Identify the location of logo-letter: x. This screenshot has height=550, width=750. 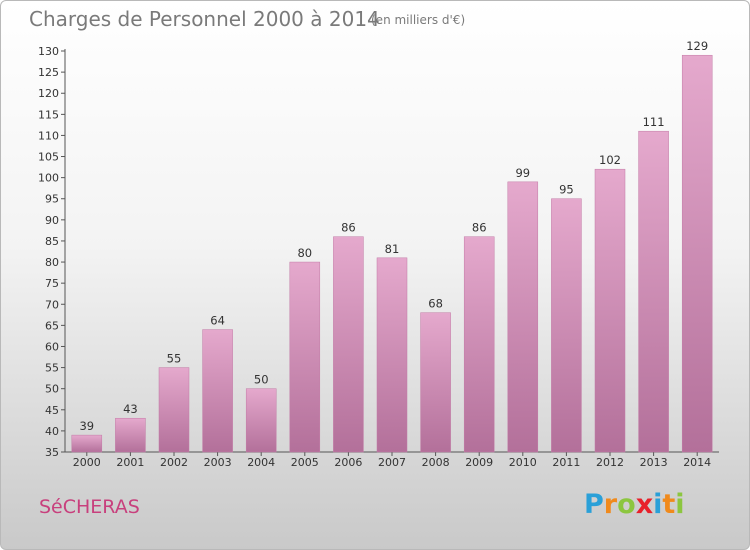
(644, 504).